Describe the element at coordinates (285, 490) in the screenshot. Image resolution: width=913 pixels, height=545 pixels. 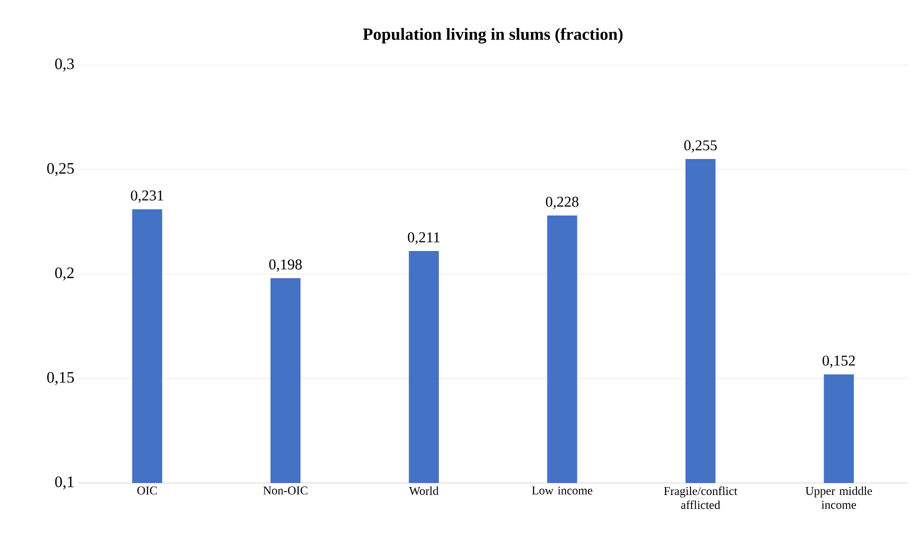
I see `x-tick-label: Non-OIC` at that location.